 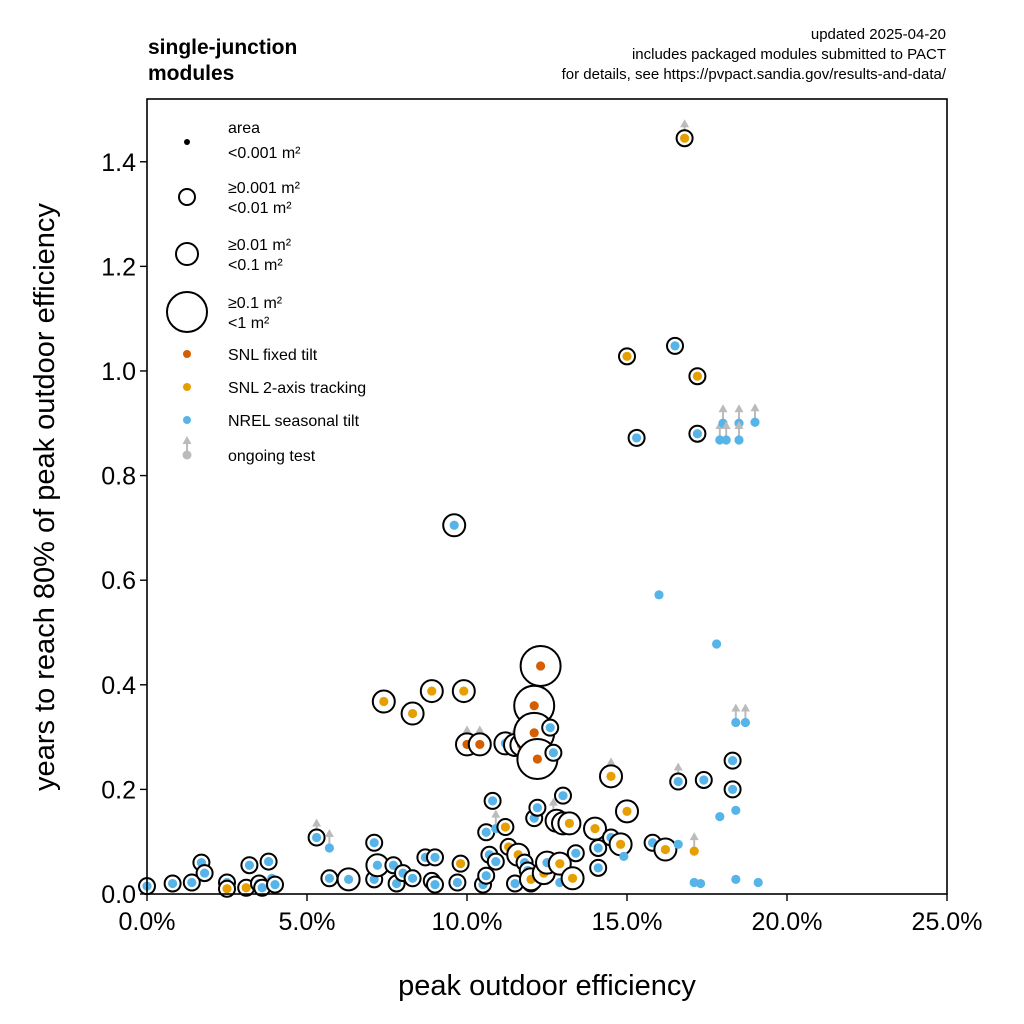 I want to click on y-tick-label: 0.4, so click(x=118, y=686).